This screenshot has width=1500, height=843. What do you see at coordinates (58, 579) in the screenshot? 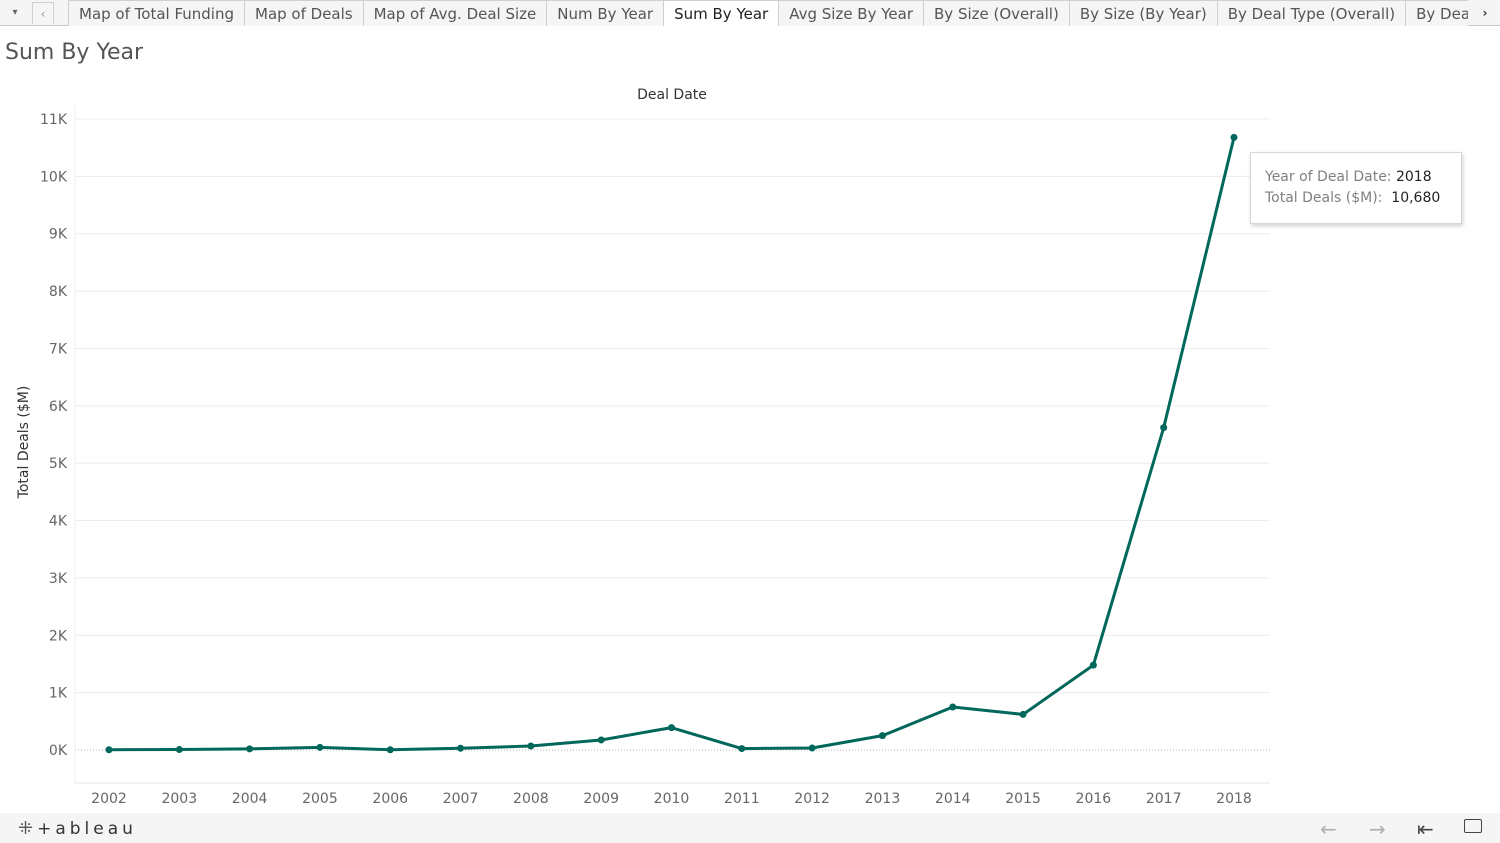
I see `y-tick-label: 3K` at bounding box center [58, 579].